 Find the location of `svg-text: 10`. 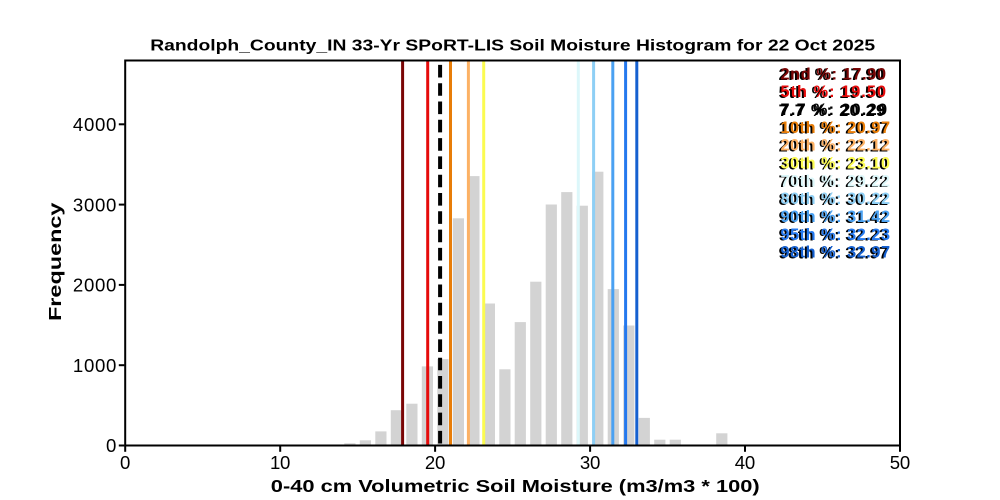

svg-text: 10 is located at coordinates (280, 462).